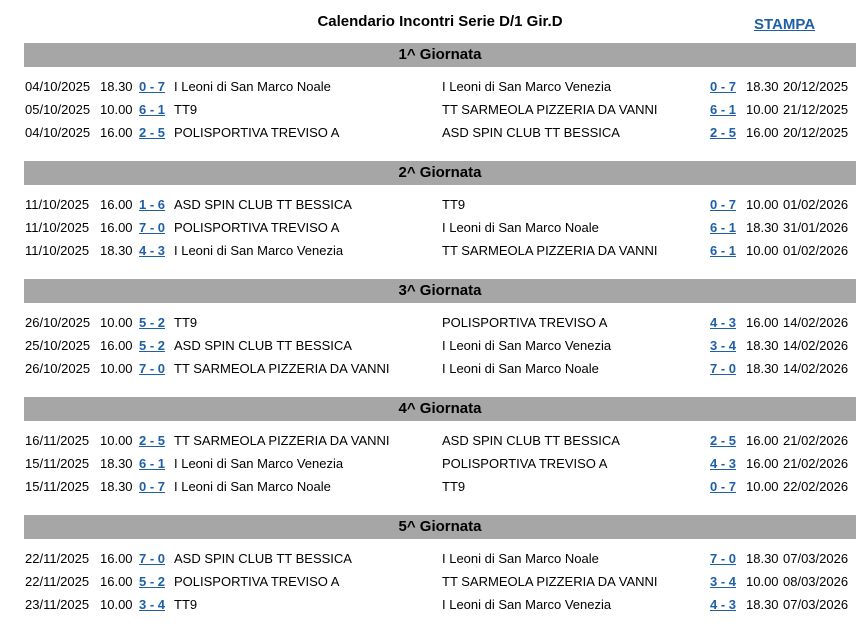 The width and height of the screenshot is (864, 626). I want to click on score: 4 - 3, so click(152, 250).